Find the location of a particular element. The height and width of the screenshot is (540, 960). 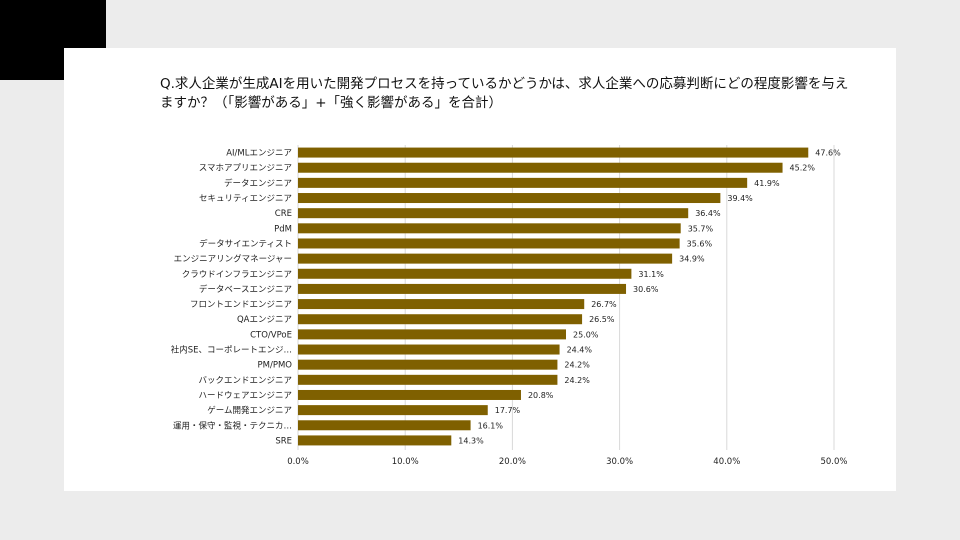

value-label: 36.4% is located at coordinates (708, 213).